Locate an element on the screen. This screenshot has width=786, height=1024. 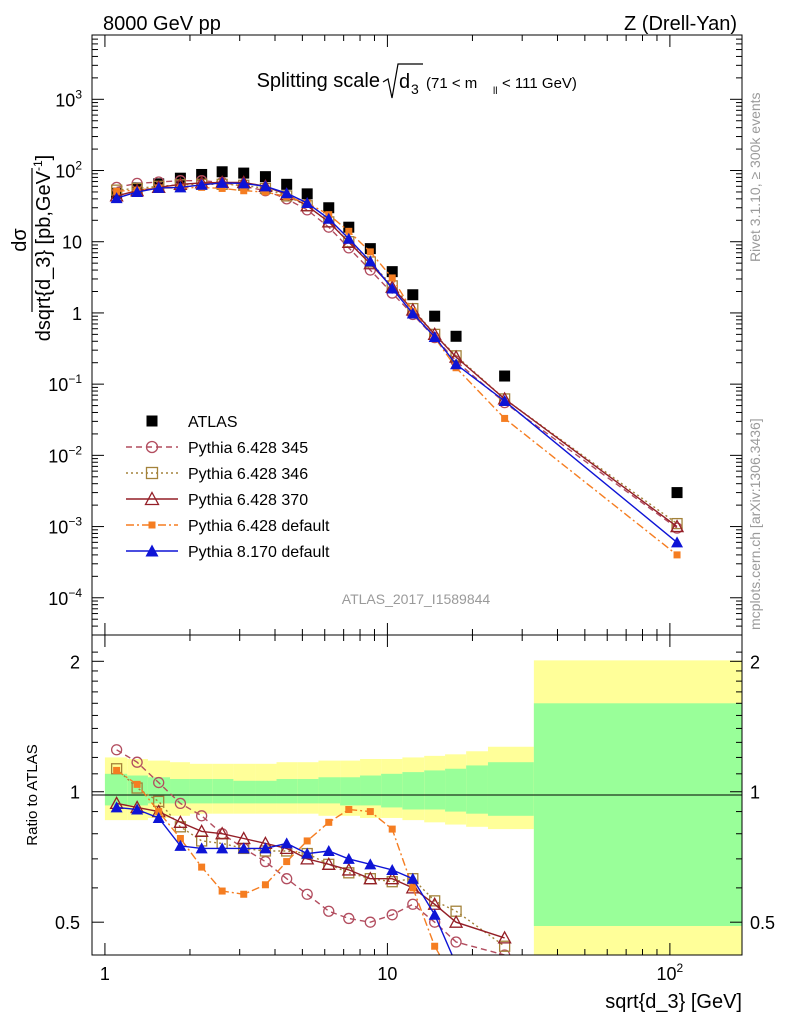
analysis-watermark: ATLAS_2017_I1589844 is located at coordinates (416, 599).